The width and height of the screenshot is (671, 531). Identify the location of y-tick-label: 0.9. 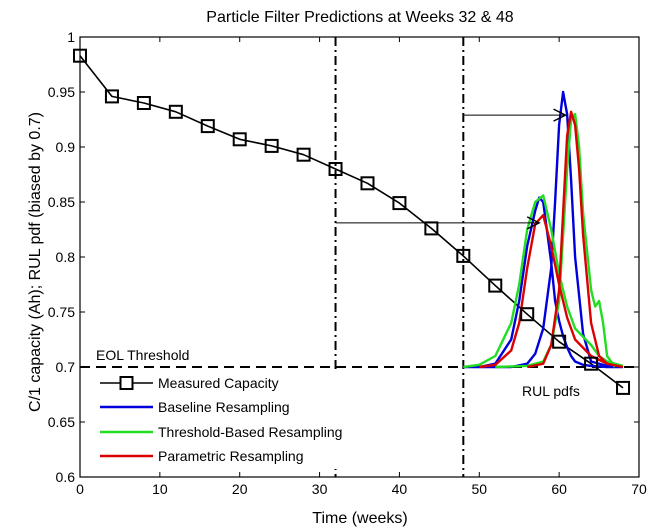
(66, 147).